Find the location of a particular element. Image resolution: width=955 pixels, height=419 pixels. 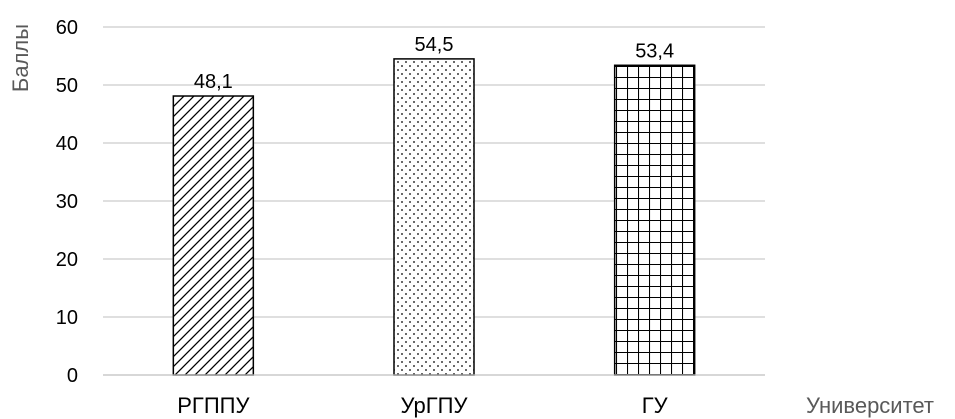

data-labels: 48,1 54,5 53,4 is located at coordinates (434, 63).